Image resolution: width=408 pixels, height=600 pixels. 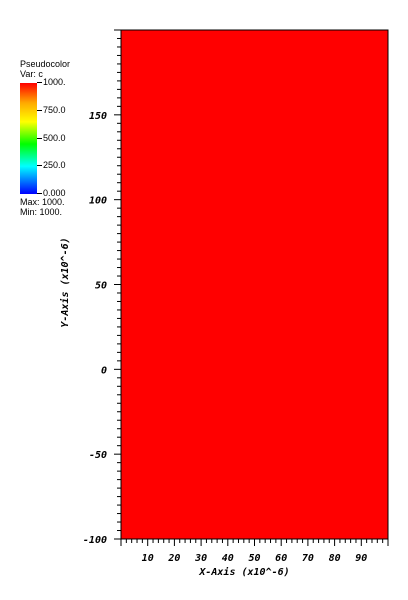 I want to click on x-axis-title: X-Axis (x10^-6), so click(x=243, y=572).